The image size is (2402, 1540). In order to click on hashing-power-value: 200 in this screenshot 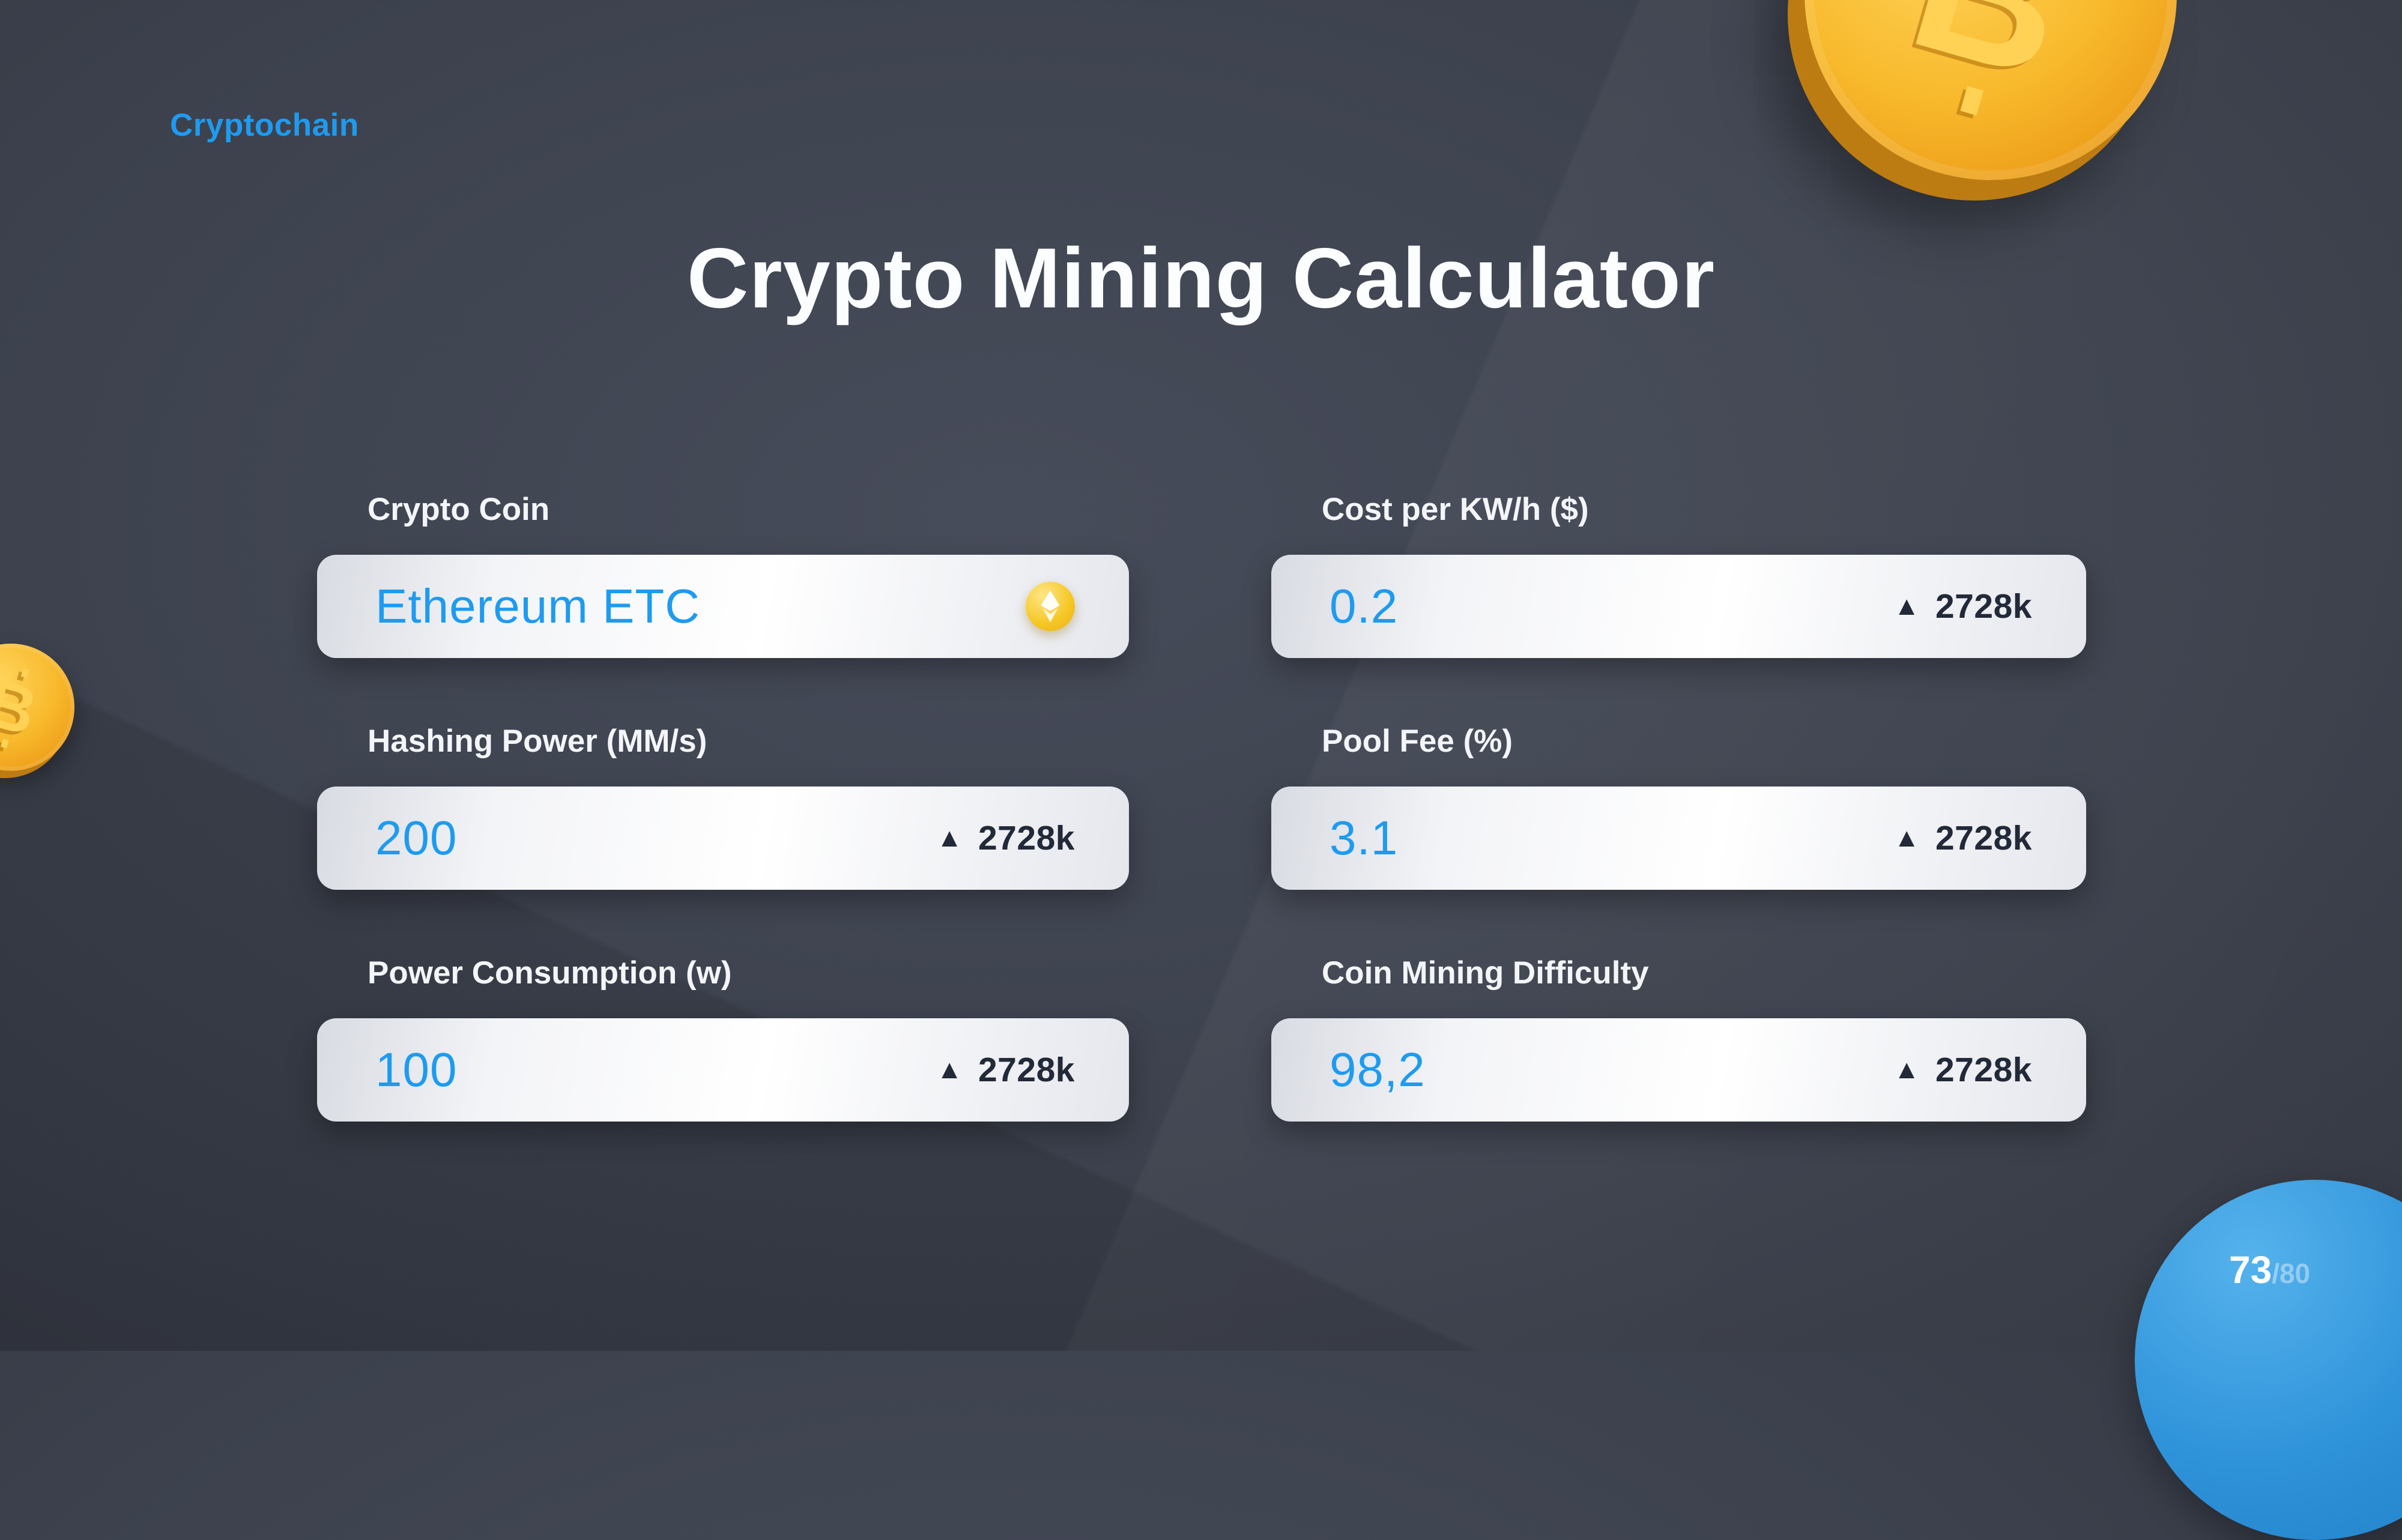, I will do `click(416, 838)`.